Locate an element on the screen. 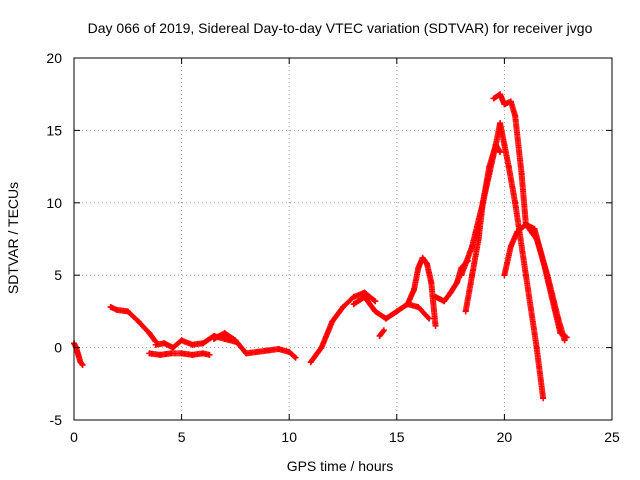 The height and width of the screenshot is (480, 640). x-tick-label: 25 is located at coordinates (612, 437).